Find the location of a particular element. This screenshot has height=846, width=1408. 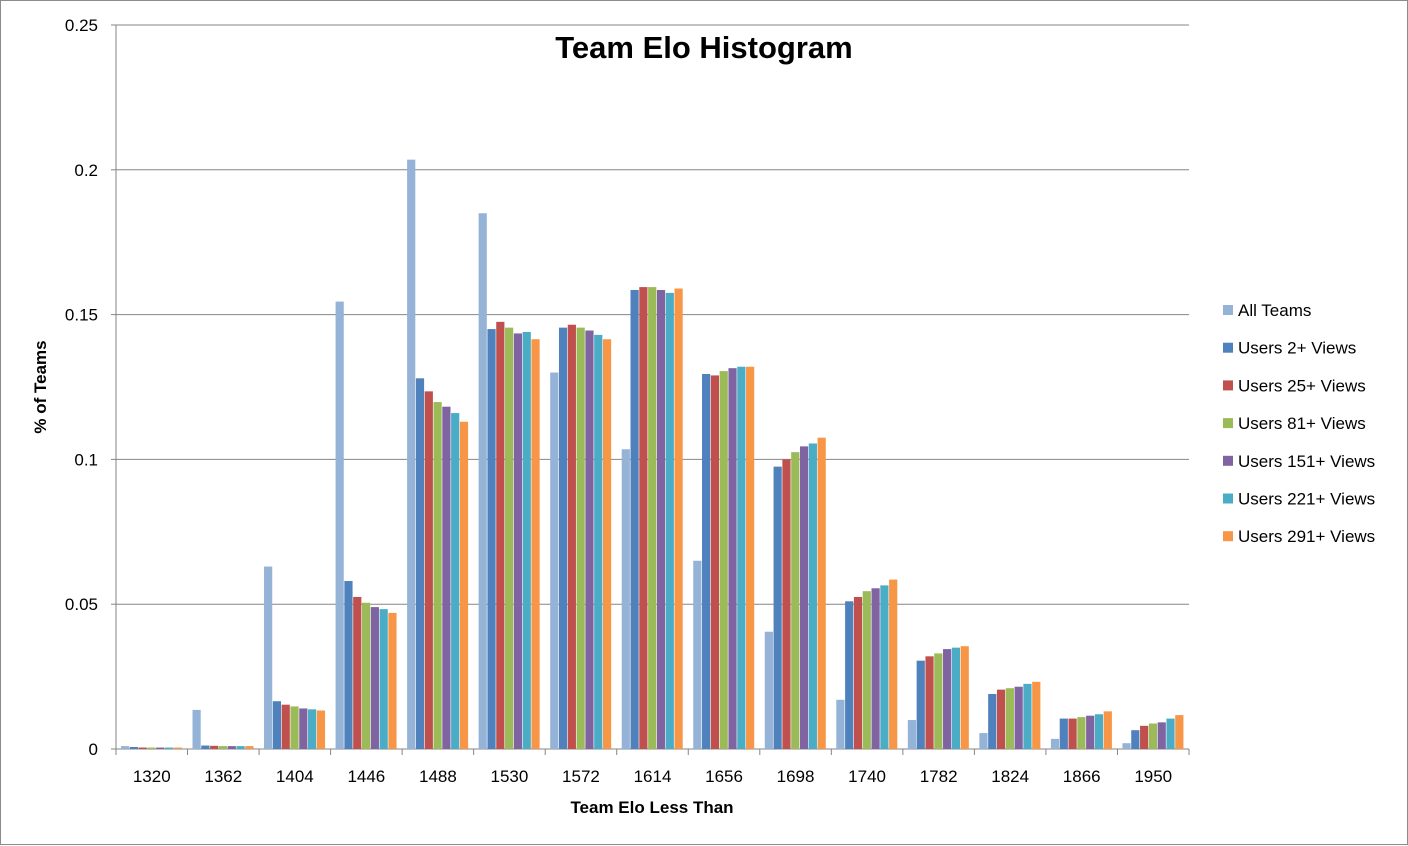

y-tick-label: 0.1 is located at coordinates (86, 459).